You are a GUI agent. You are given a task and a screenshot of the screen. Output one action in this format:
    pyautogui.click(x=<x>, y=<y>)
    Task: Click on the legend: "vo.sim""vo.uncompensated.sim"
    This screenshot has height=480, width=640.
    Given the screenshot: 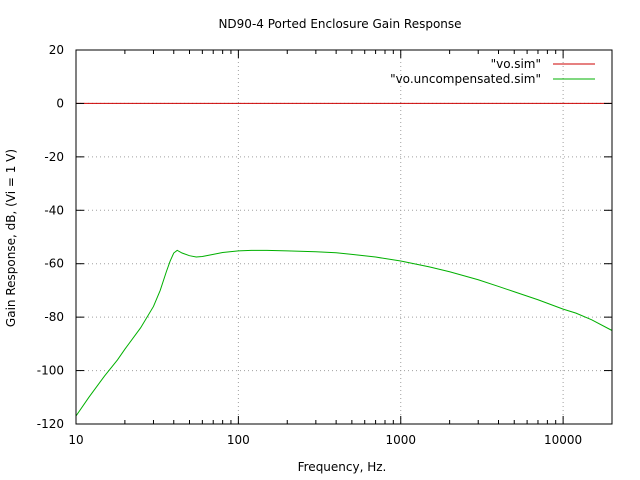 What is the action you would take?
    pyautogui.click(x=492, y=71)
    